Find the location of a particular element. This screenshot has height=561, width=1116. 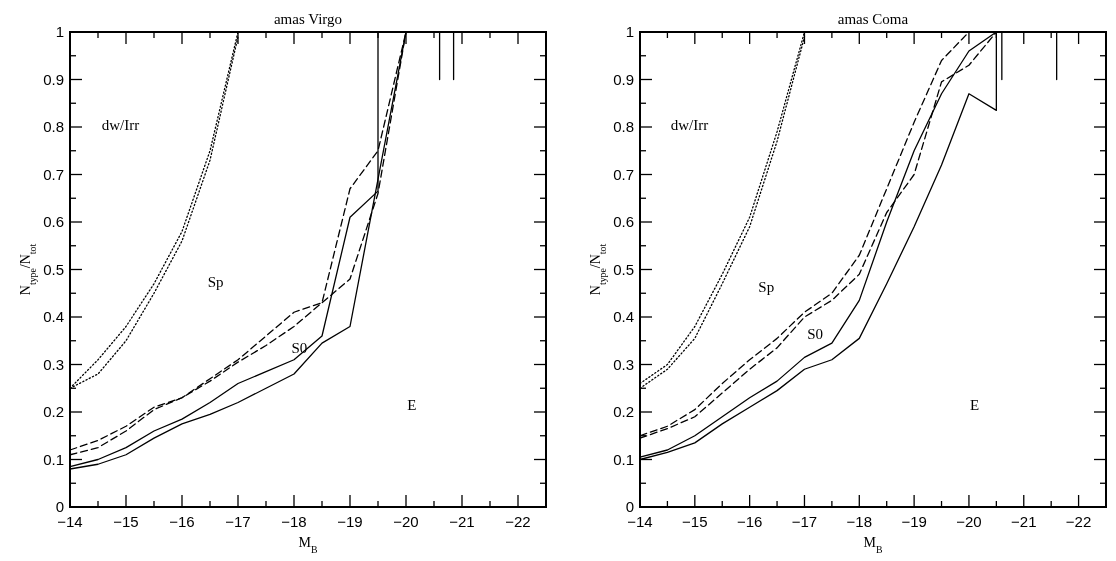

chart-title: amas Coma is located at coordinates (873, 19).